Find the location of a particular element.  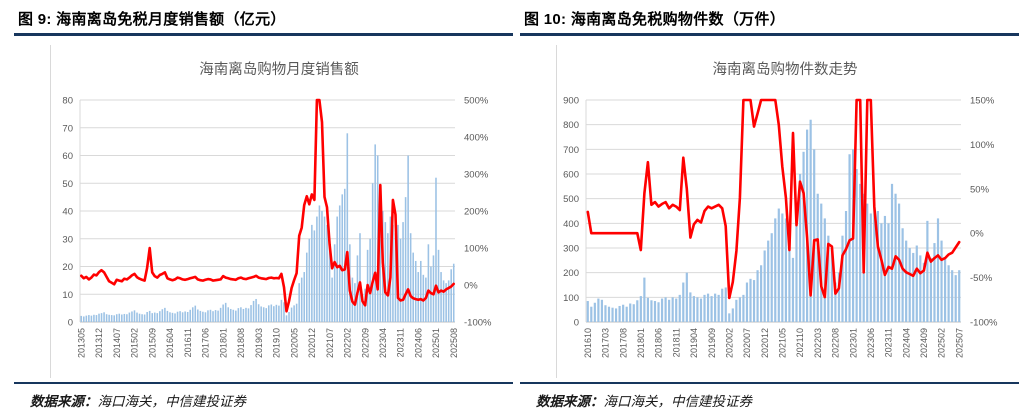

svg-text: 201610 is located at coordinates (588, 343).